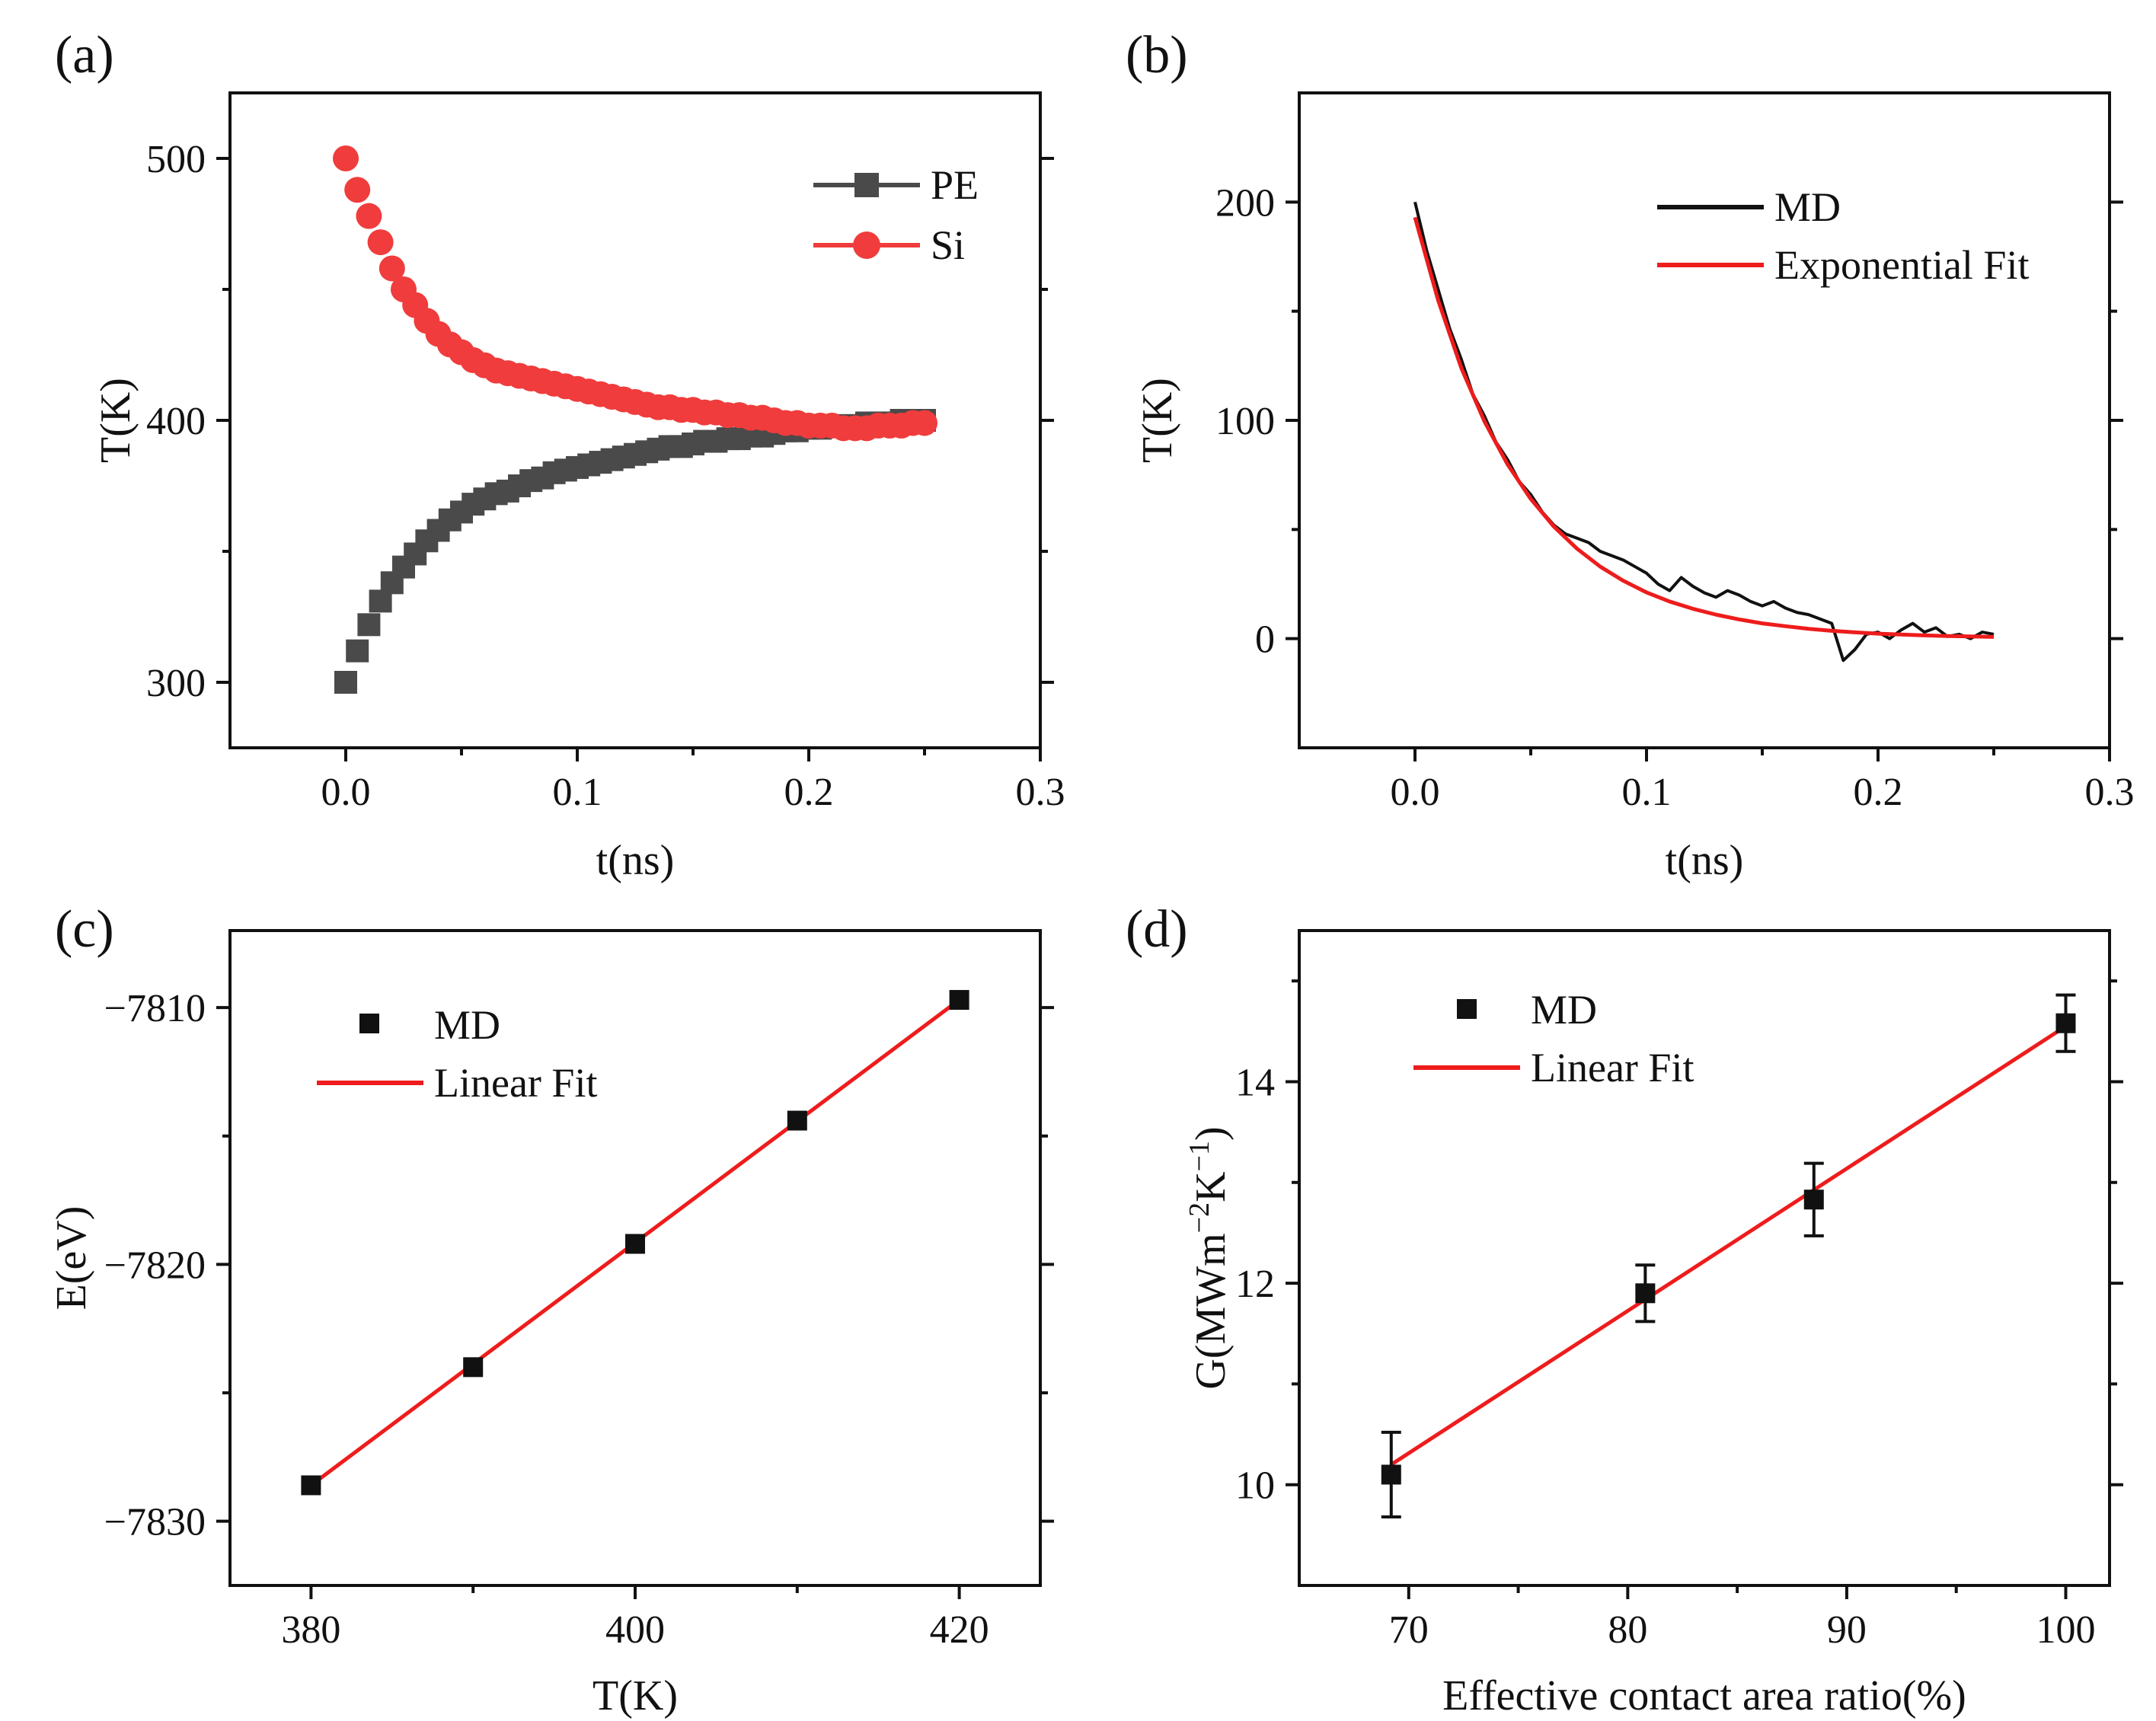 The image size is (2156, 1721). Describe the element at coordinates (84, 55) in the screenshot. I see `panel-label: (a)` at that location.